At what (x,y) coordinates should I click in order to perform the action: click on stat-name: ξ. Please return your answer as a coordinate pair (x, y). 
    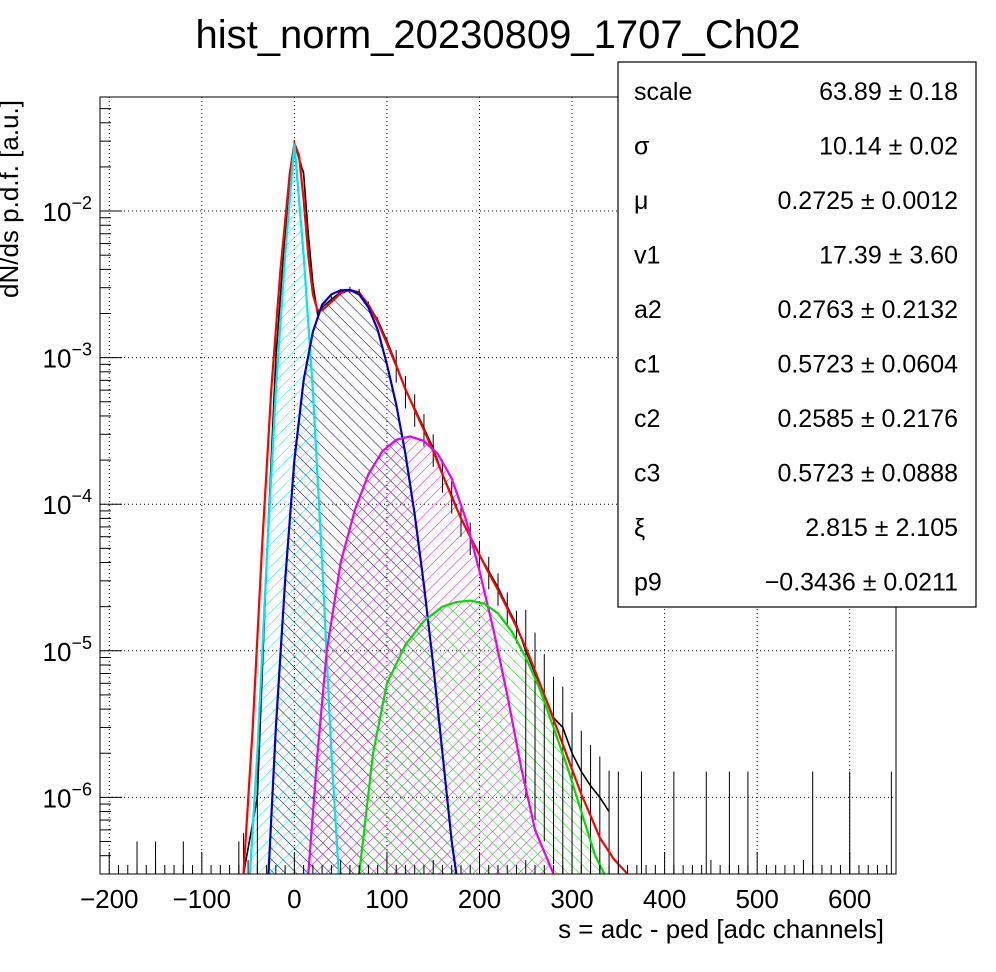
    Looking at the image, I should click on (639, 528).